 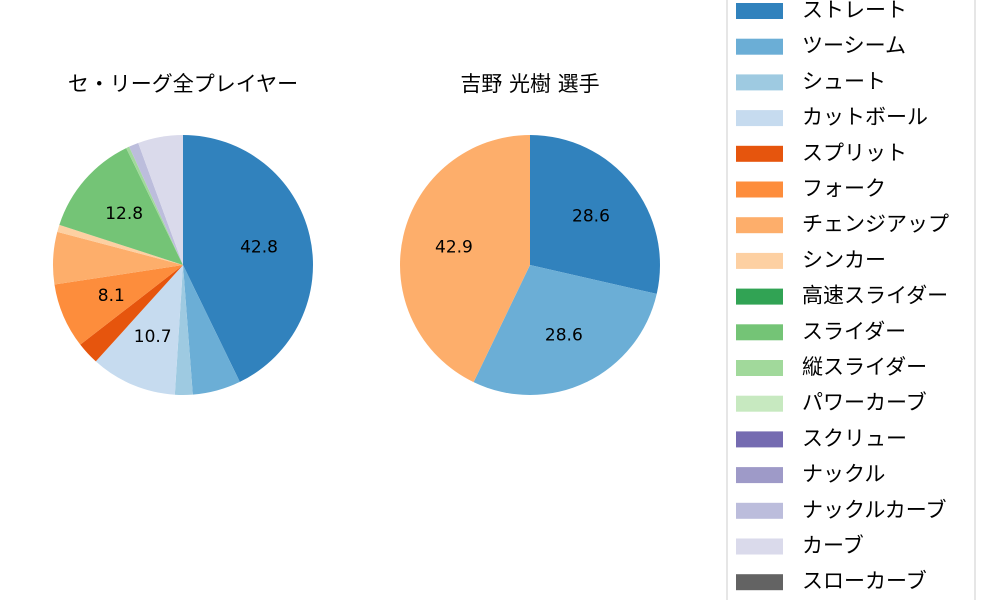 What do you see at coordinates (854, 153) in the screenshot?
I see `legend-label: スプリット` at bounding box center [854, 153].